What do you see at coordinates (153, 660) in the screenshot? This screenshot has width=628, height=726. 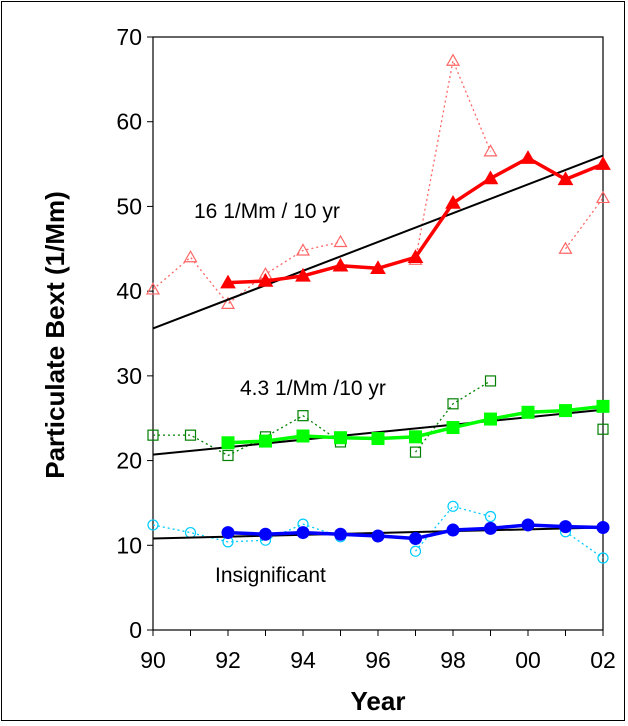 I see `x-tick-label: 90` at bounding box center [153, 660].